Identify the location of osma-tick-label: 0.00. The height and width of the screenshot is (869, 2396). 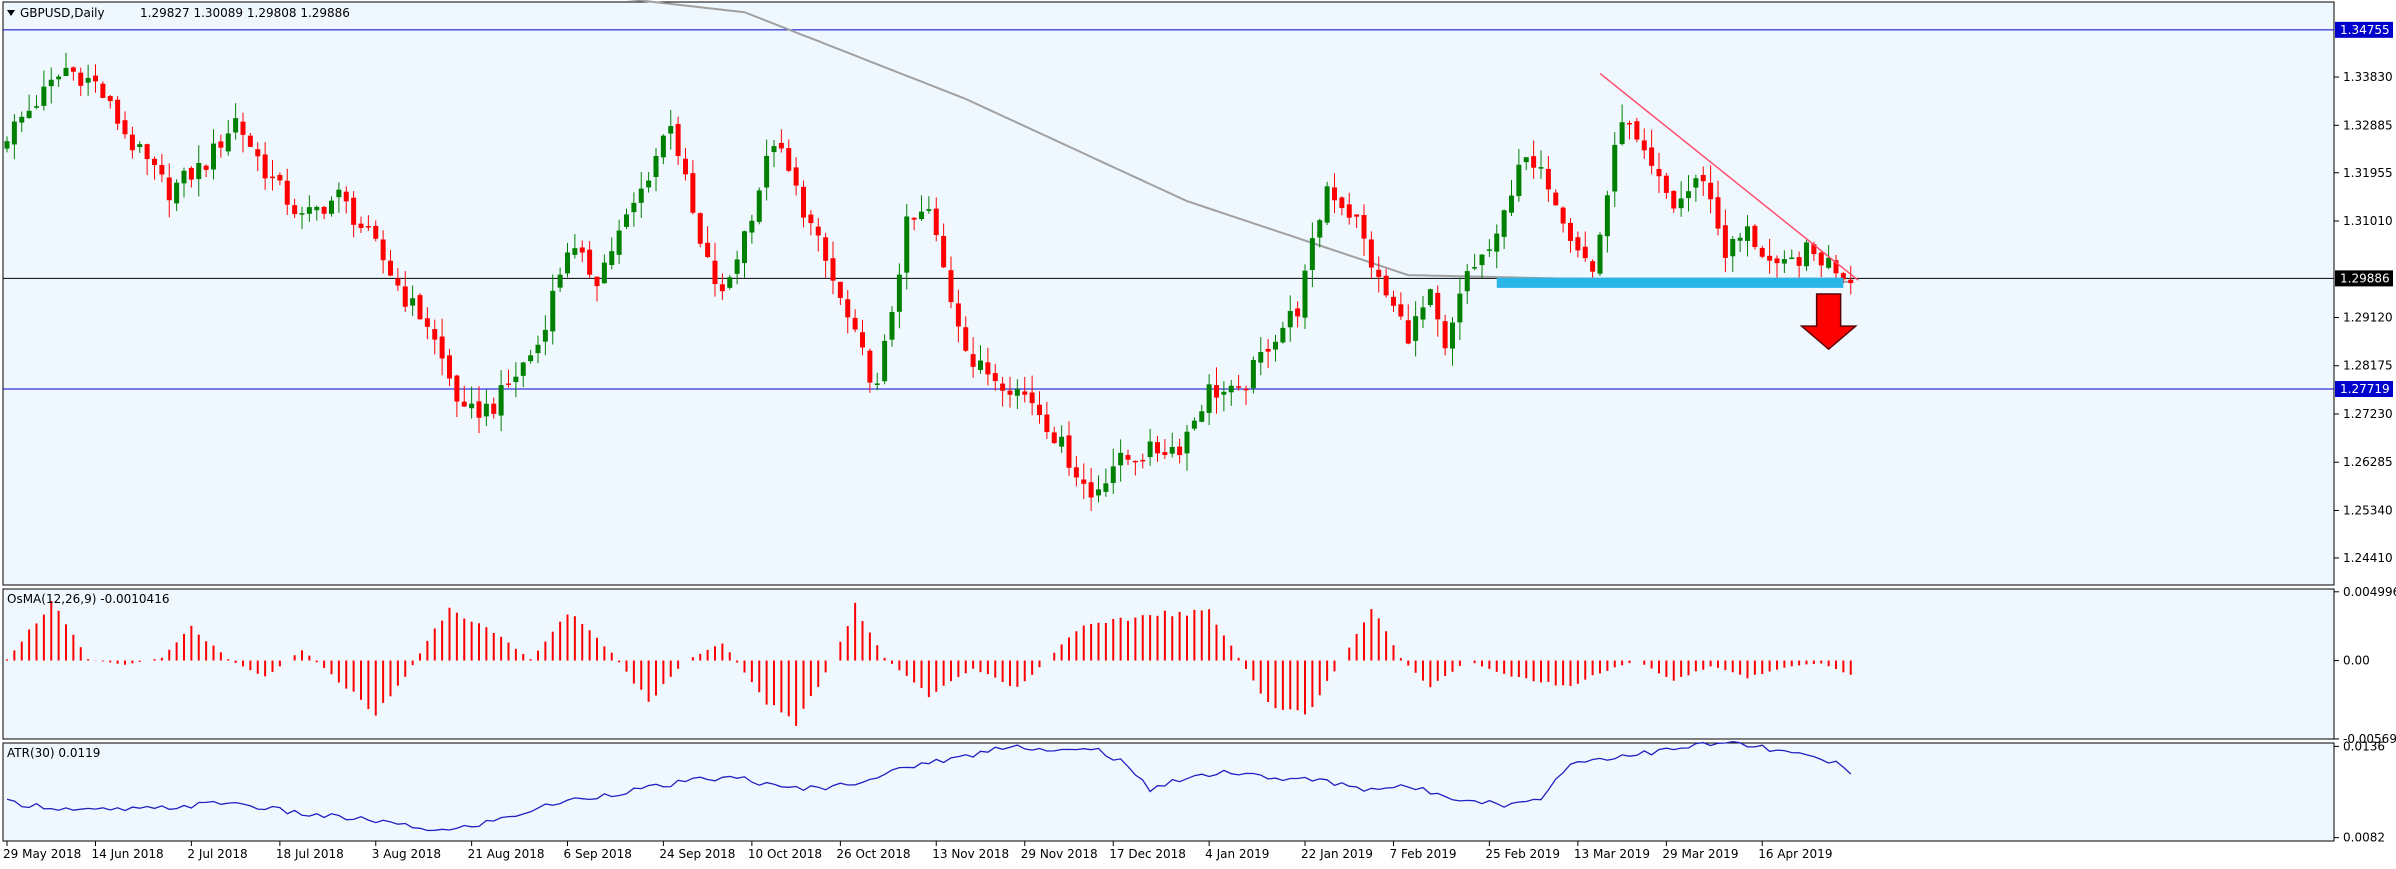
(2356, 661).